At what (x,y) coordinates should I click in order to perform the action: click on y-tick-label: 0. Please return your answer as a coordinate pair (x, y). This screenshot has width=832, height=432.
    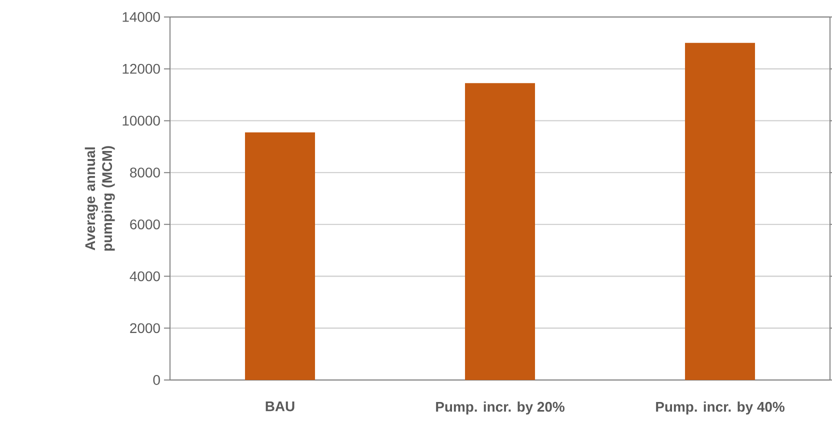
    Looking at the image, I should click on (156, 380).